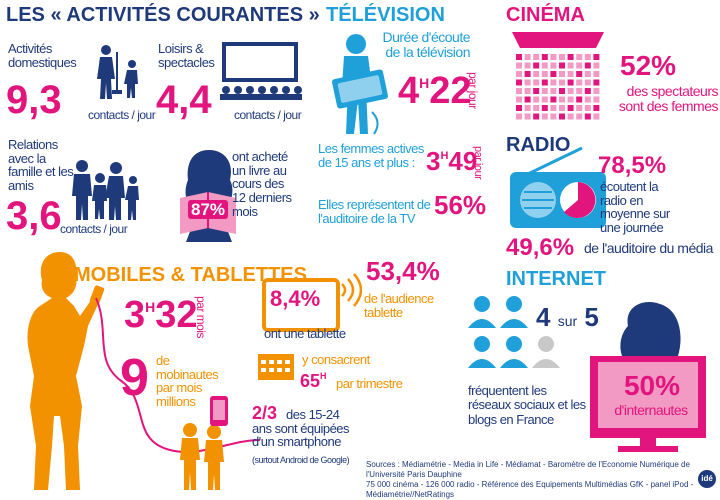 Image resolution: width=720 pixels, height=500 pixels. What do you see at coordinates (648, 377) in the screenshot?
I see `woman-computer-screen-icon` at bounding box center [648, 377].